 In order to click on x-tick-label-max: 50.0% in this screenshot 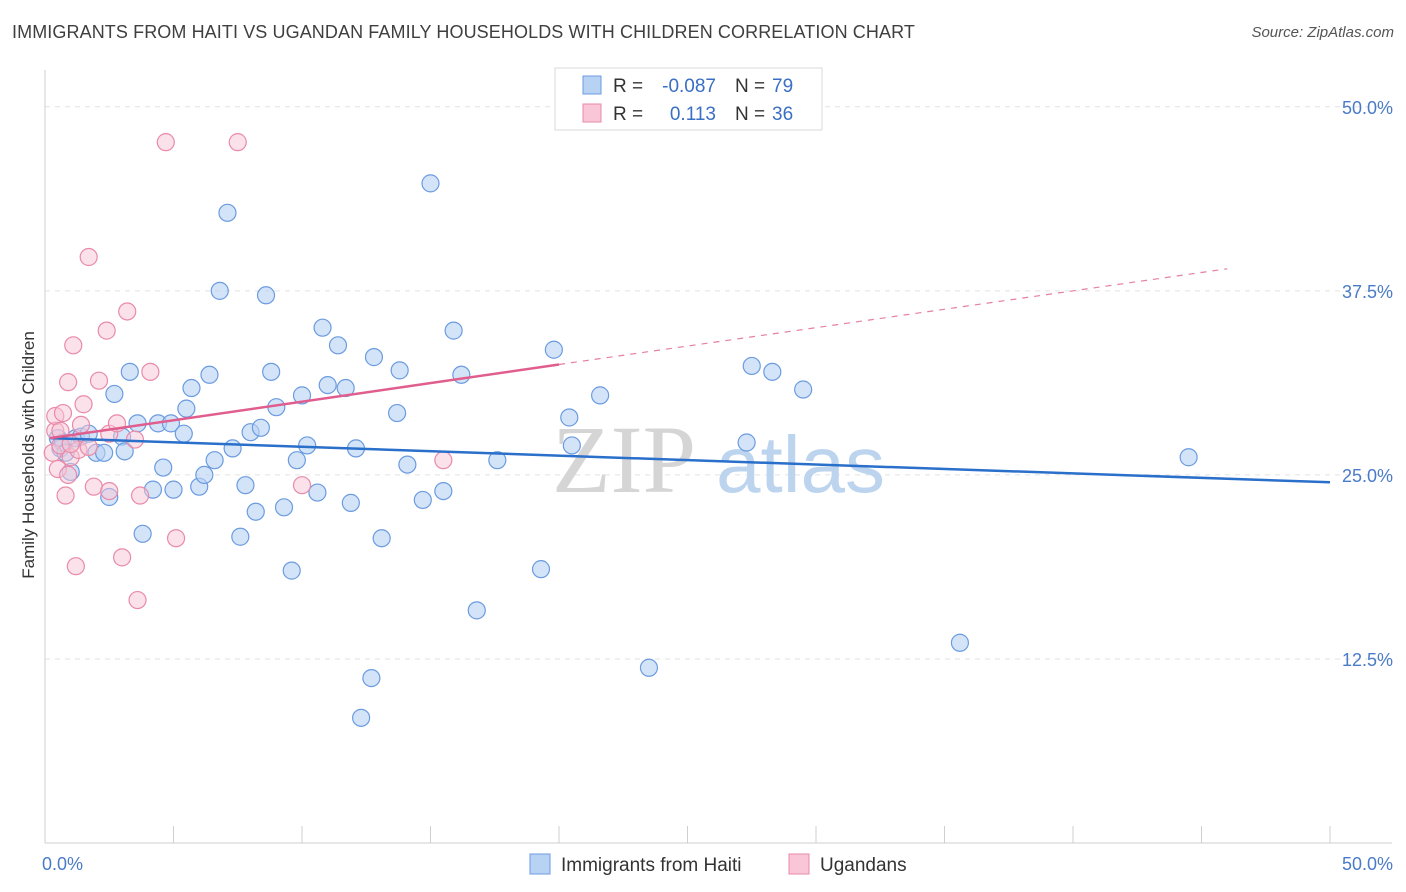, I will do `click(1367, 864)`.